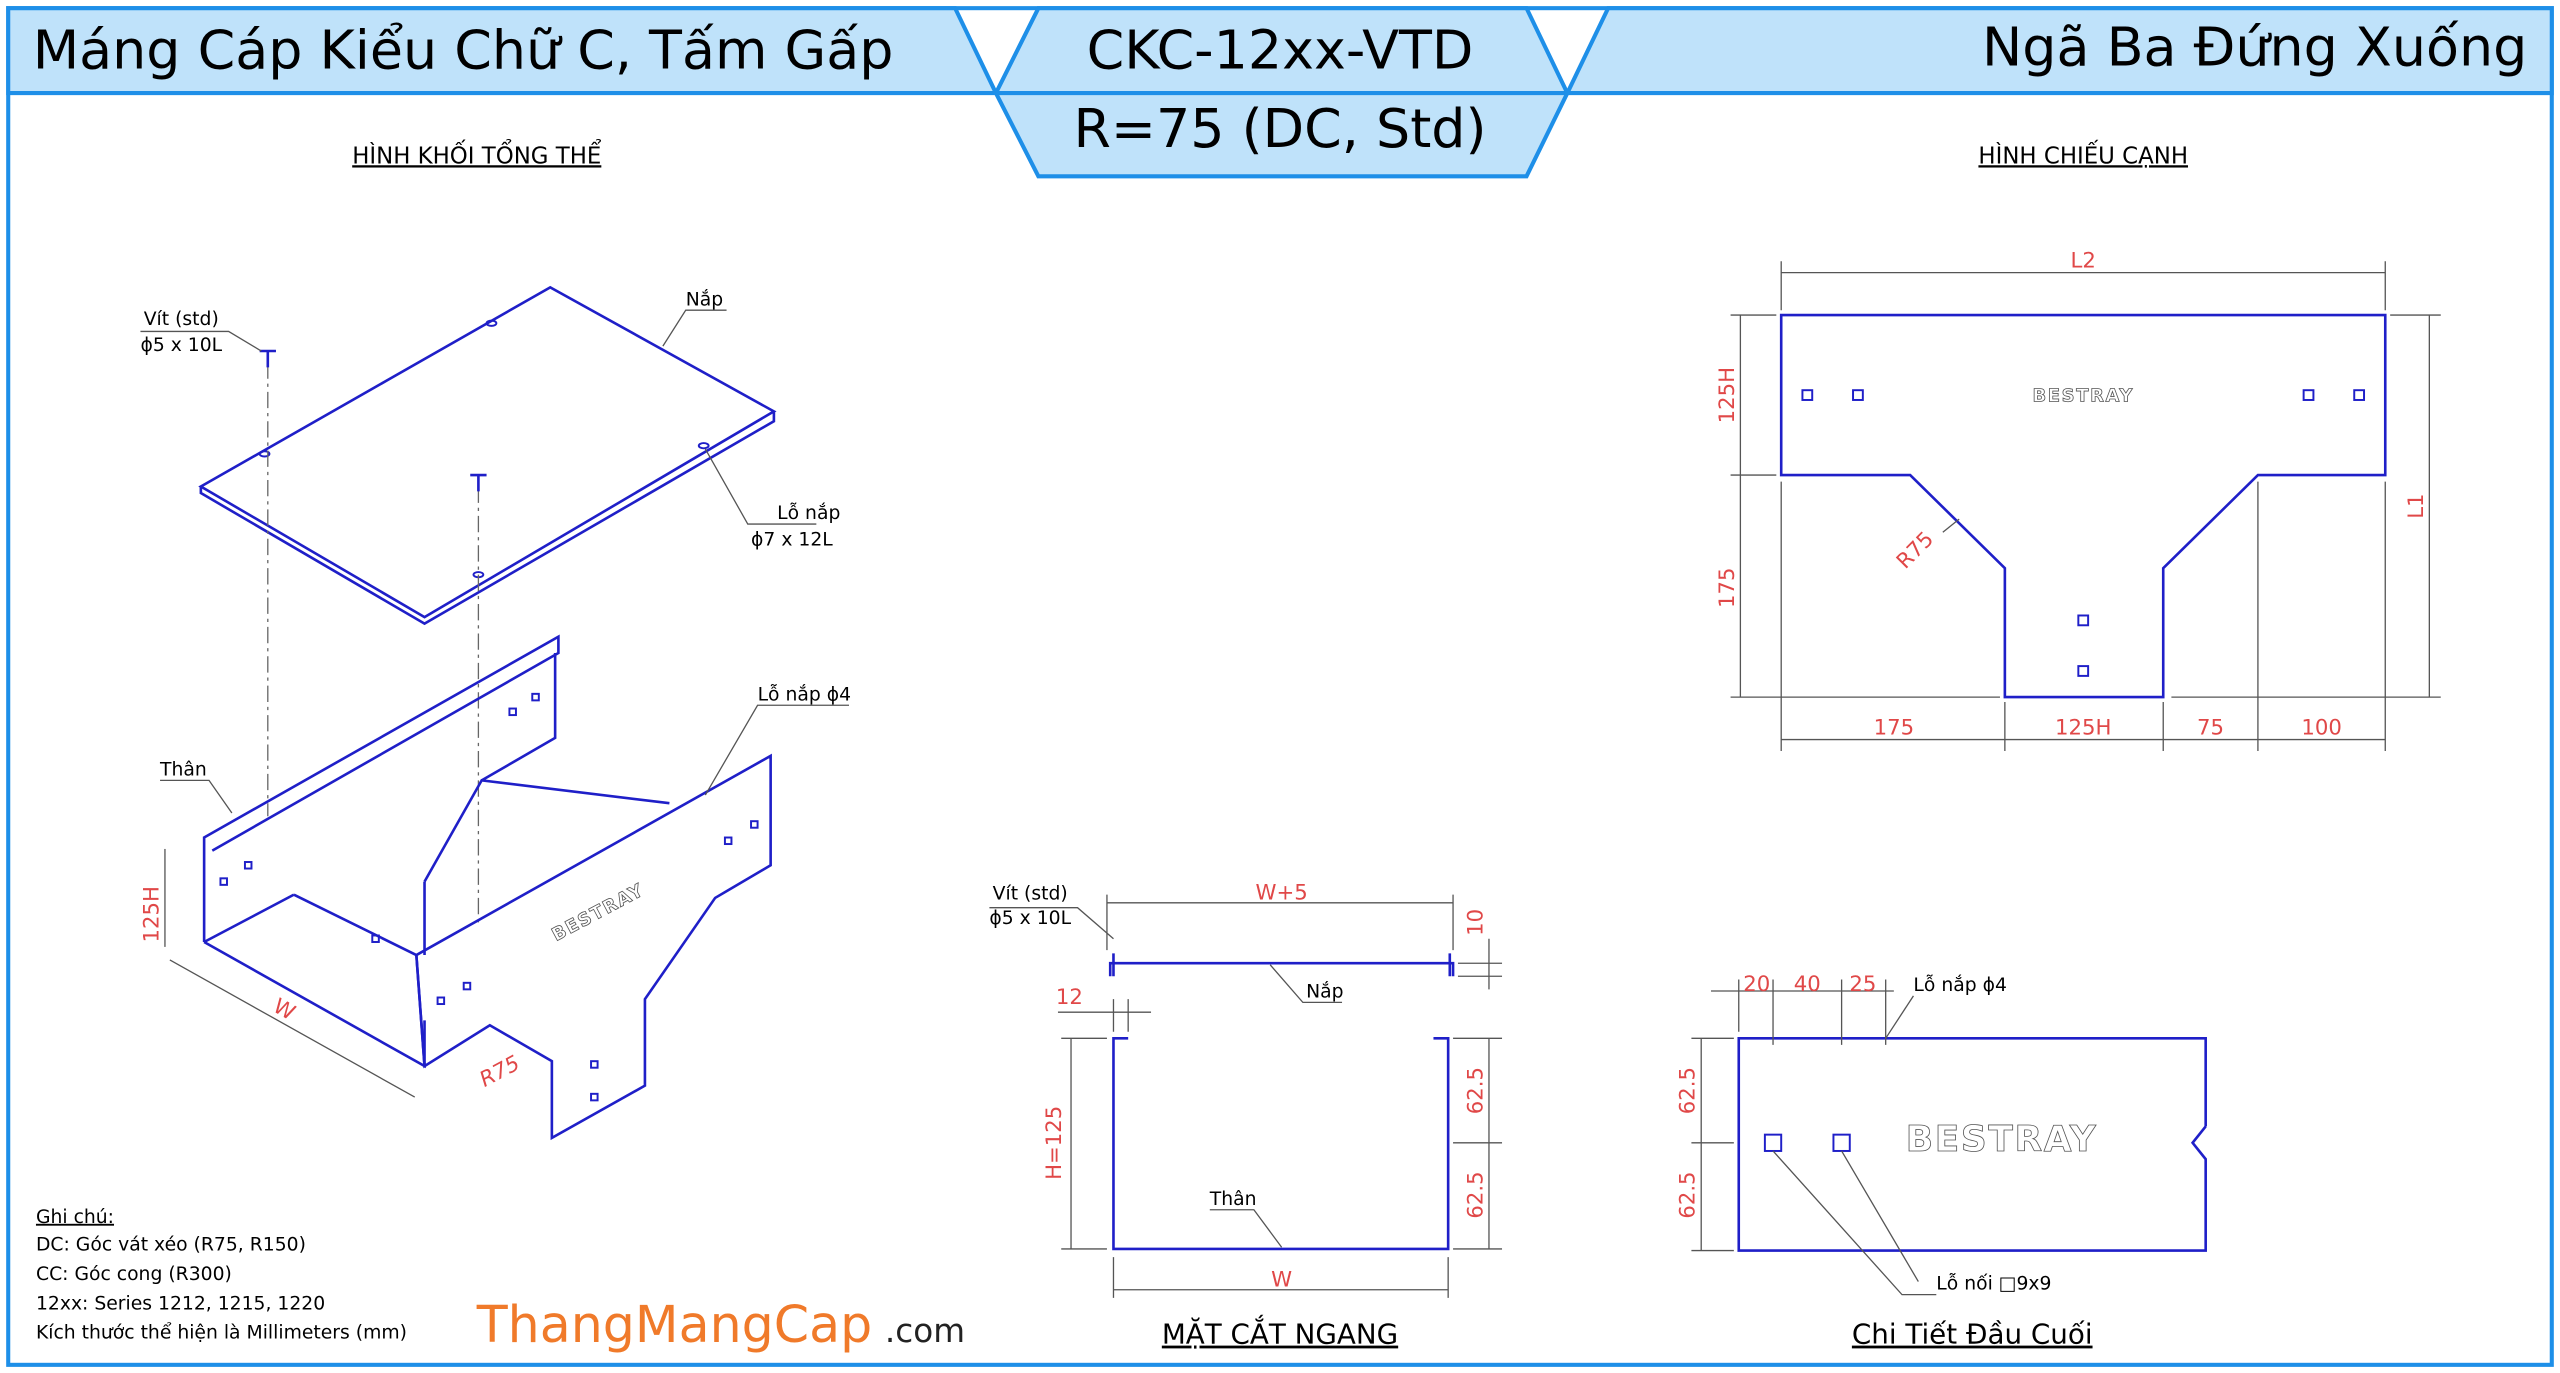 The image size is (2560, 1373). What do you see at coordinates (808, 512) in the screenshot?
I see `label: Lỗ nắp` at bounding box center [808, 512].